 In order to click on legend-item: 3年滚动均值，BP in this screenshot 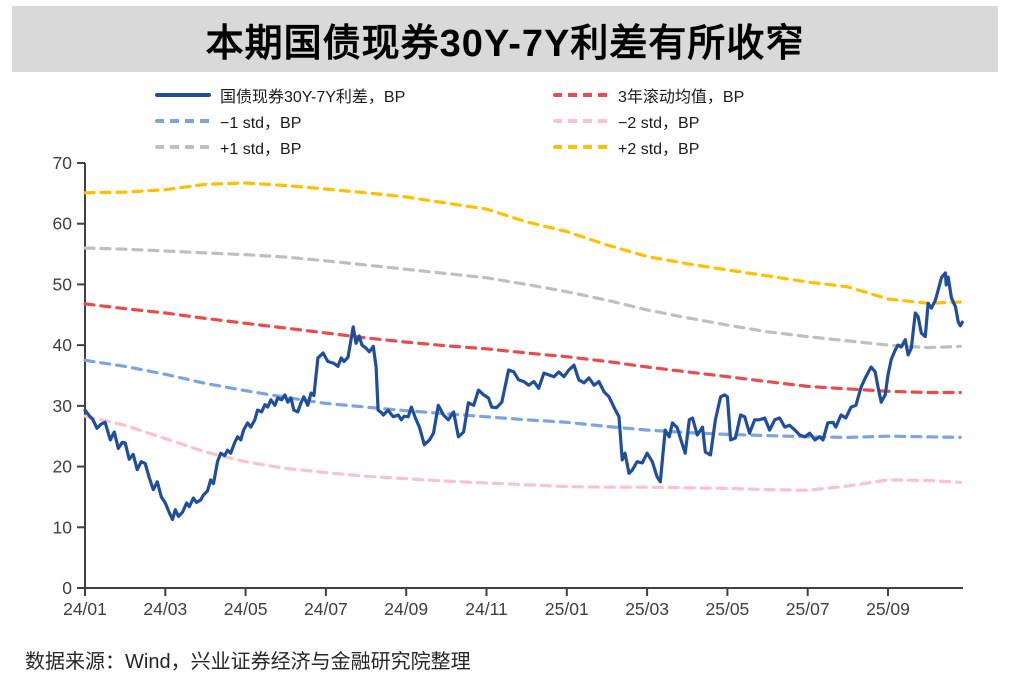, I will do `click(649, 96)`.